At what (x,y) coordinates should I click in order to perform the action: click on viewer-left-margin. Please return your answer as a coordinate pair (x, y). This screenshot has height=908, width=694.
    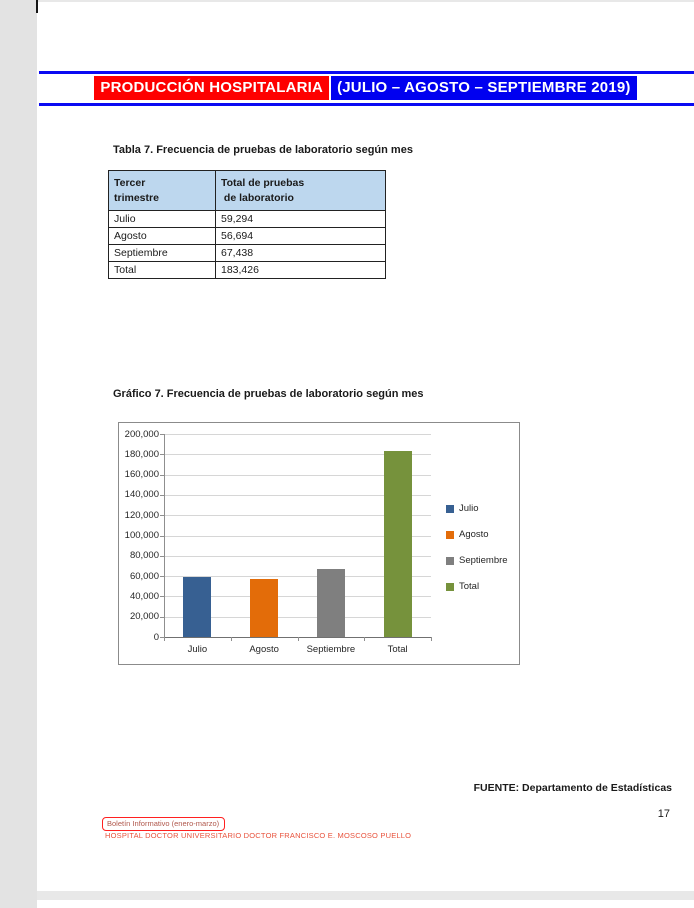
    Looking at the image, I should click on (18, 454).